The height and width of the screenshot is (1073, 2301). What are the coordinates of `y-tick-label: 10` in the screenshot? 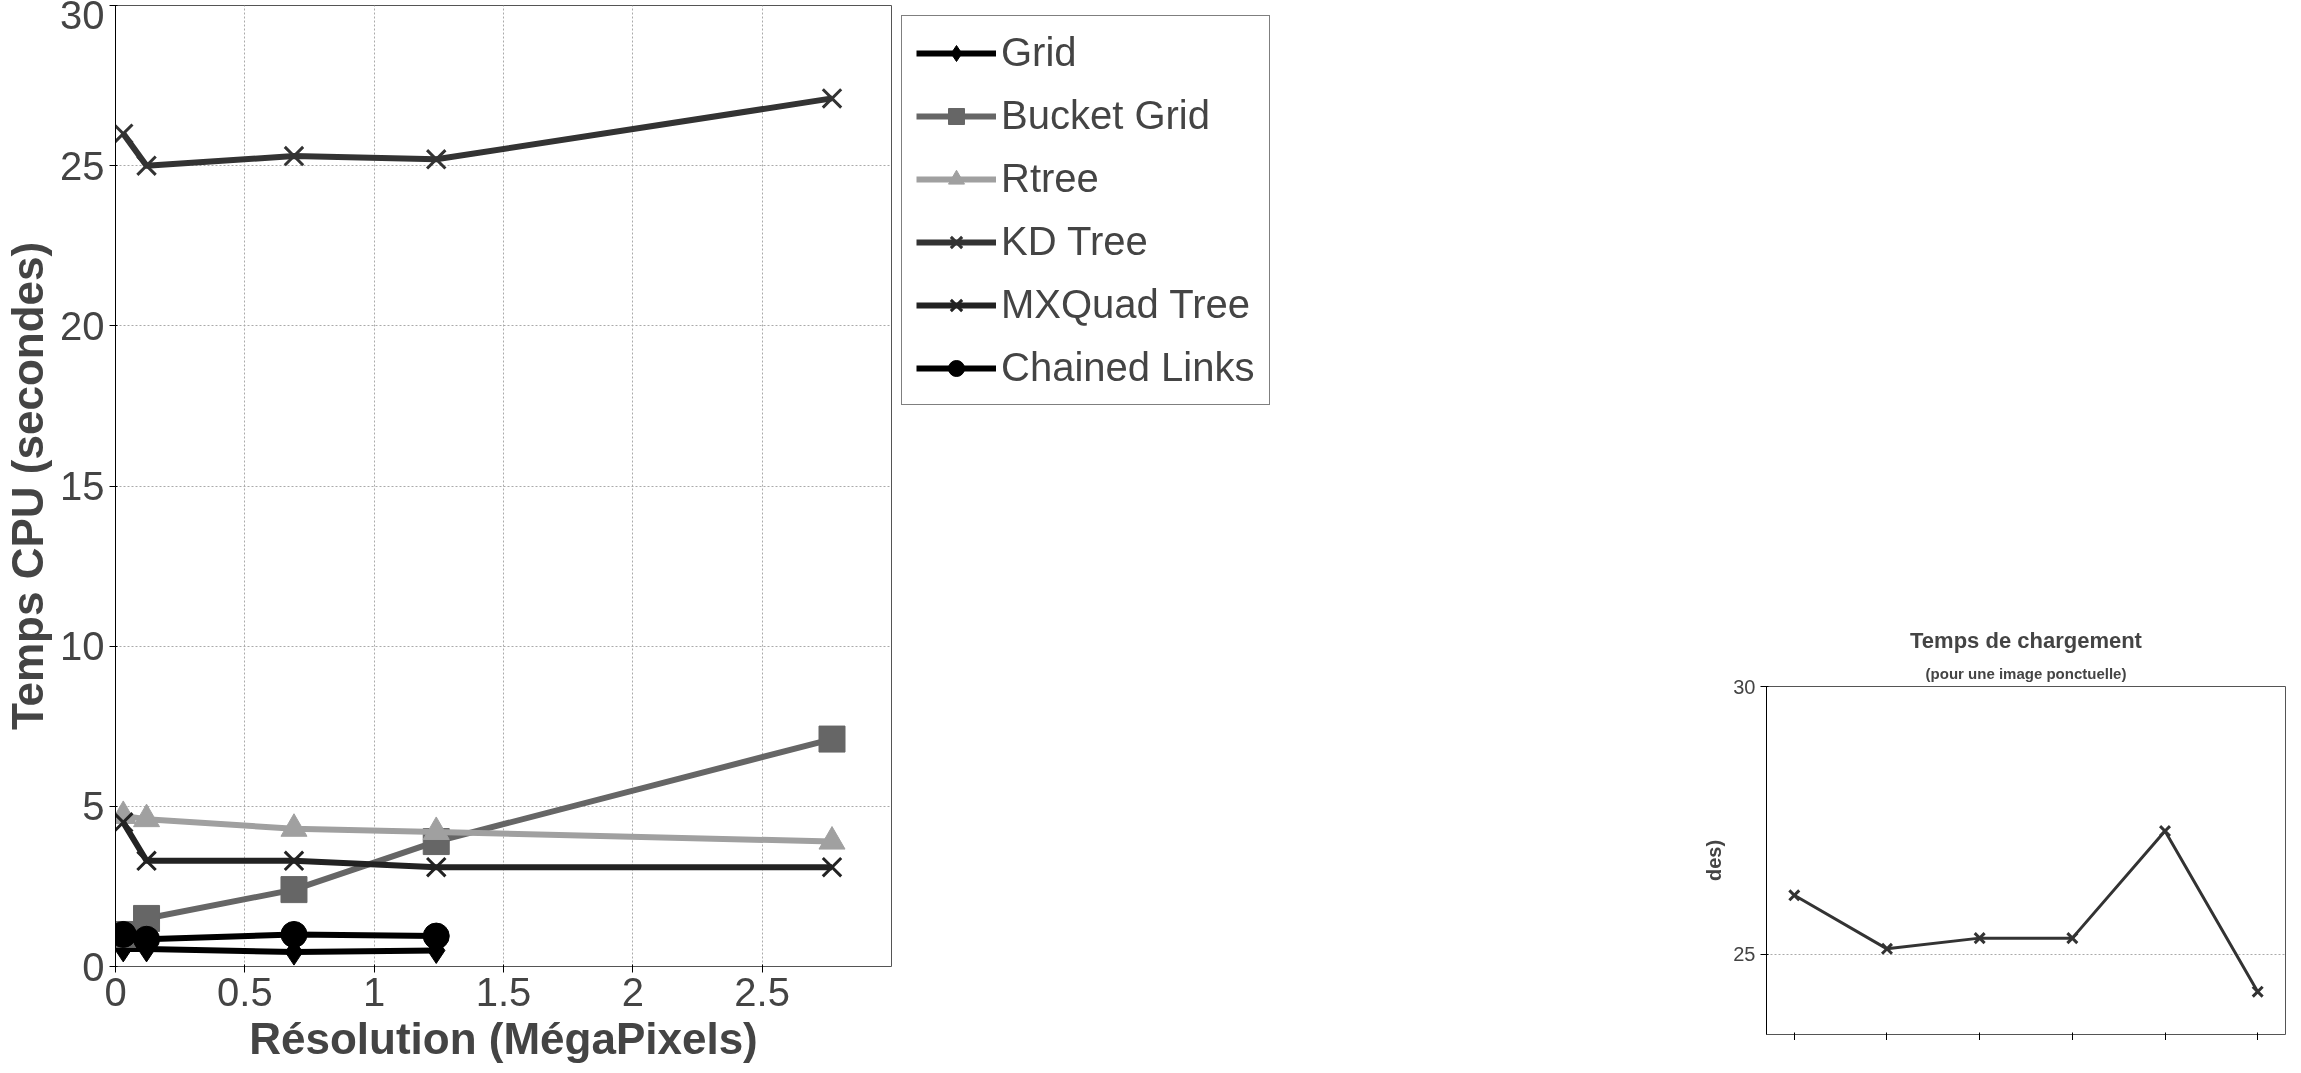 It's located at (82, 646).